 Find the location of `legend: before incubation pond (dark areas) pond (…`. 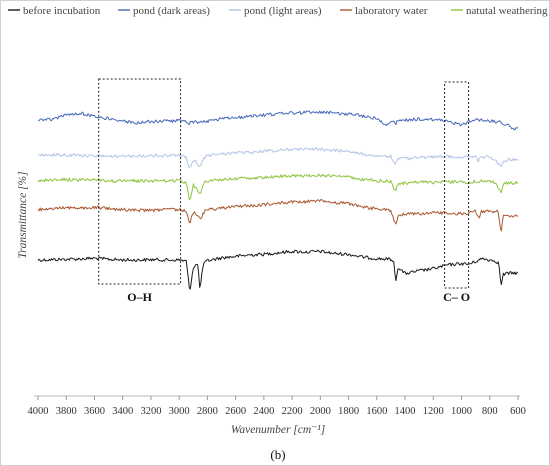

legend: before incubation pond (dark areas) pond (… is located at coordinates (278, 11).